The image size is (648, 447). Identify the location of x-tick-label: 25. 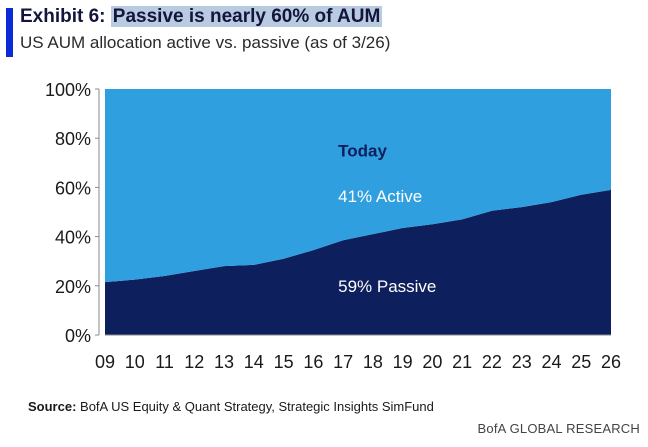
(581, 362).